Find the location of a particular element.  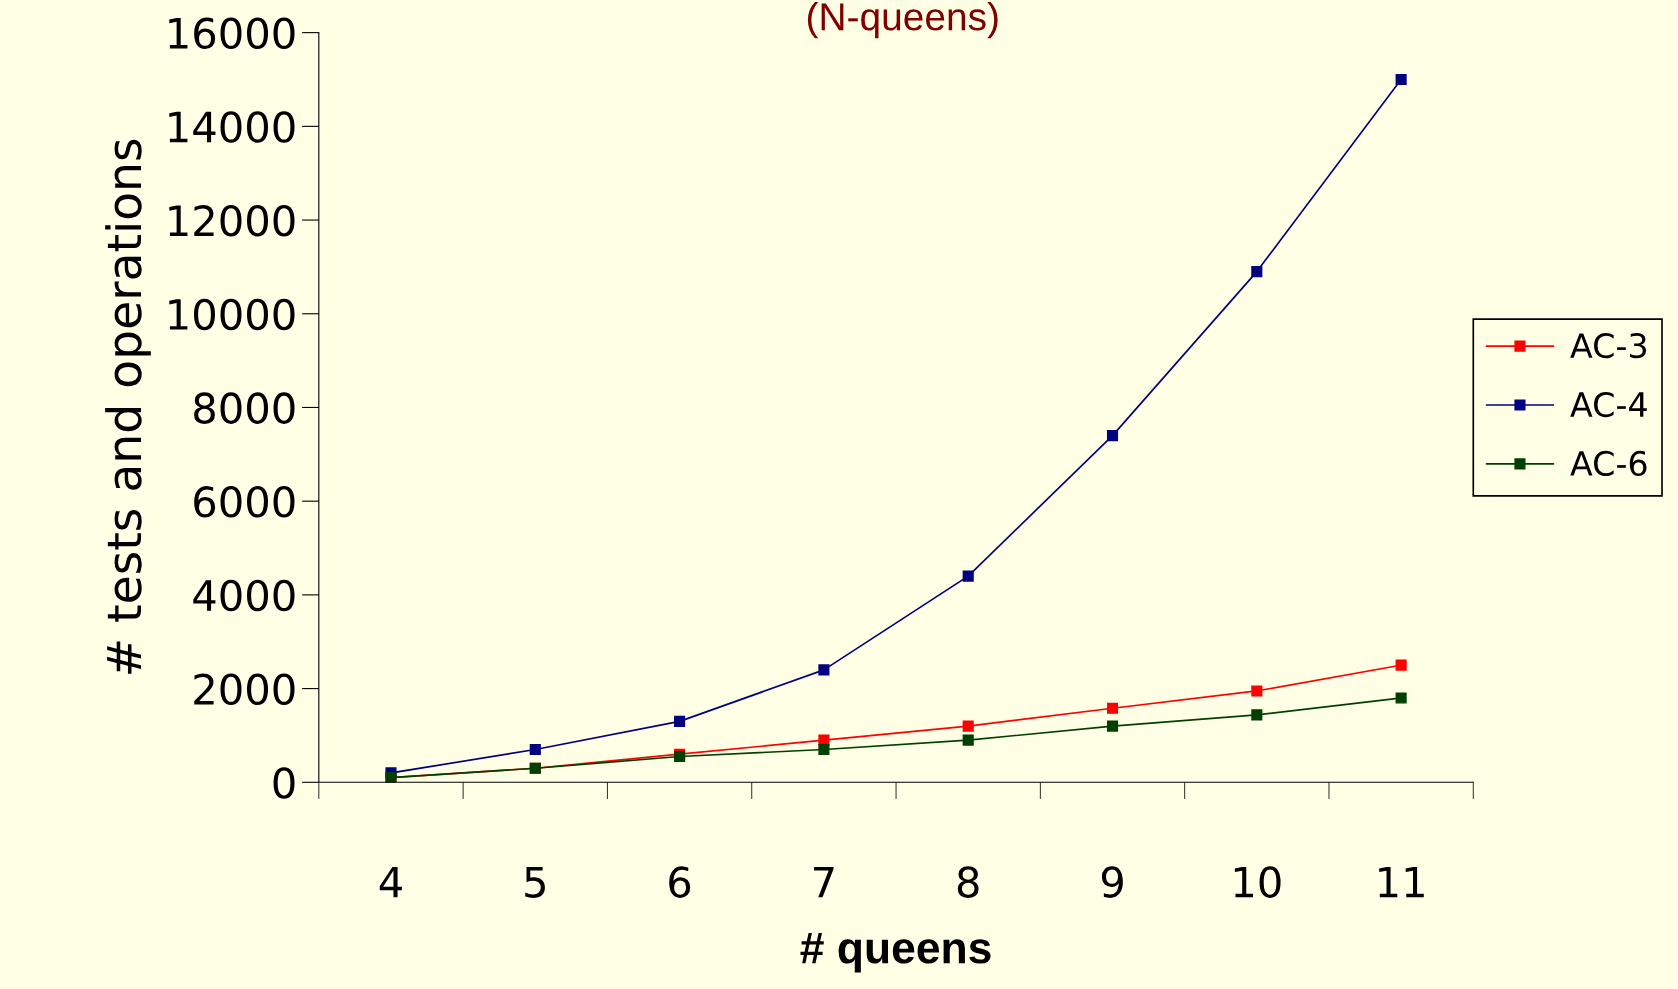

x-tick-label: 7 is located at coordinates (824, 882).